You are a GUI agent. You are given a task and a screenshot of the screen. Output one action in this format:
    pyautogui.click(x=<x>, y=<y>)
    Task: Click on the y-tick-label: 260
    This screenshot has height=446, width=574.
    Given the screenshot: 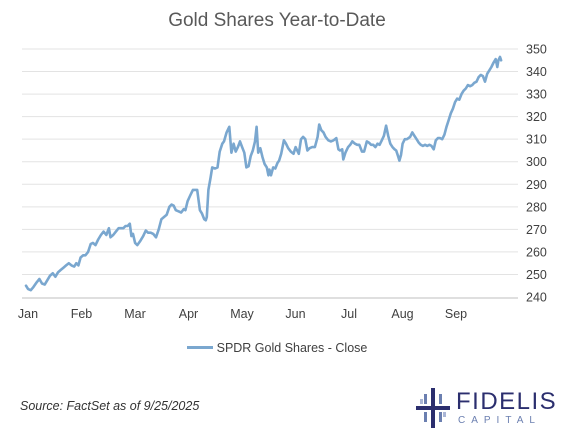 What is the action you would take?
    pyautogui.click(x=536, y=252)
    